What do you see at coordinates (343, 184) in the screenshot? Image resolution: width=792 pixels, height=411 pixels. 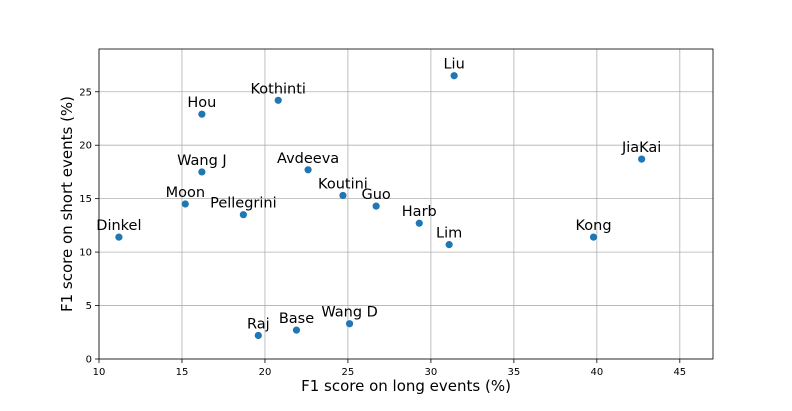 I see `point-label: Koutini` at bounding box center [343, 184].